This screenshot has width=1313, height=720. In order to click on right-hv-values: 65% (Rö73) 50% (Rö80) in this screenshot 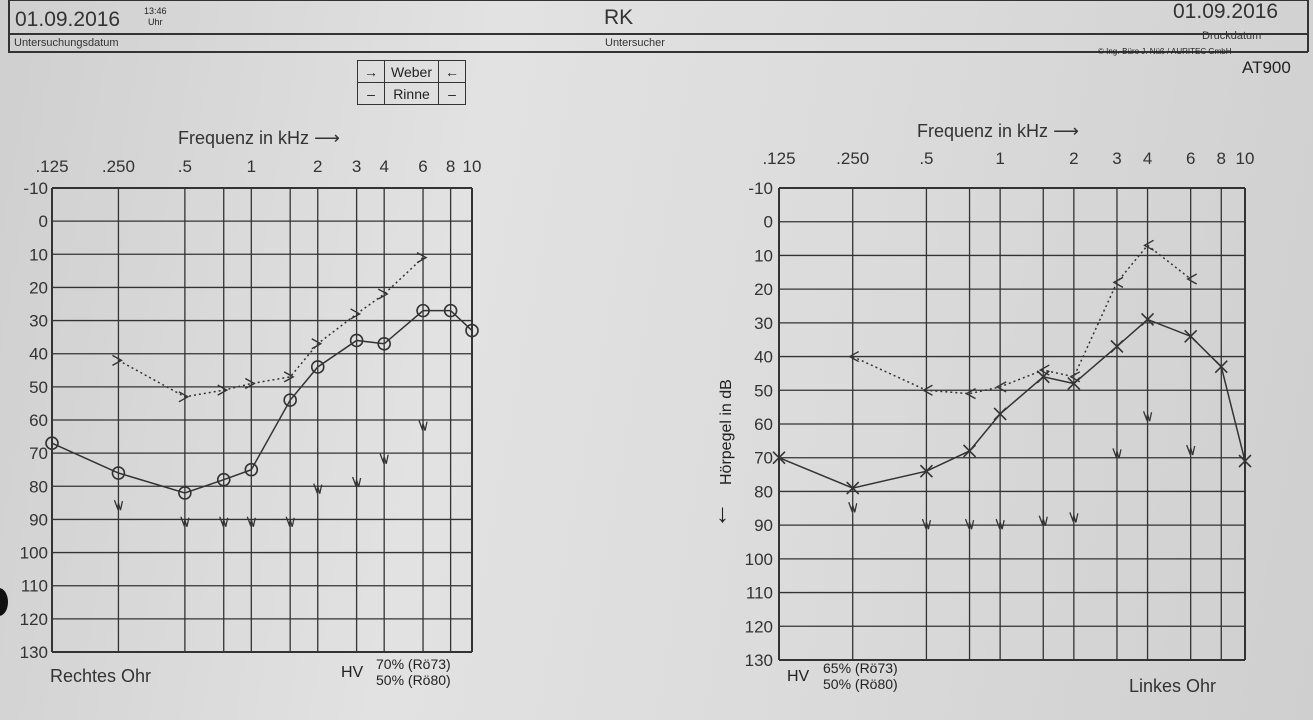, I will do `click(860, 676)`.